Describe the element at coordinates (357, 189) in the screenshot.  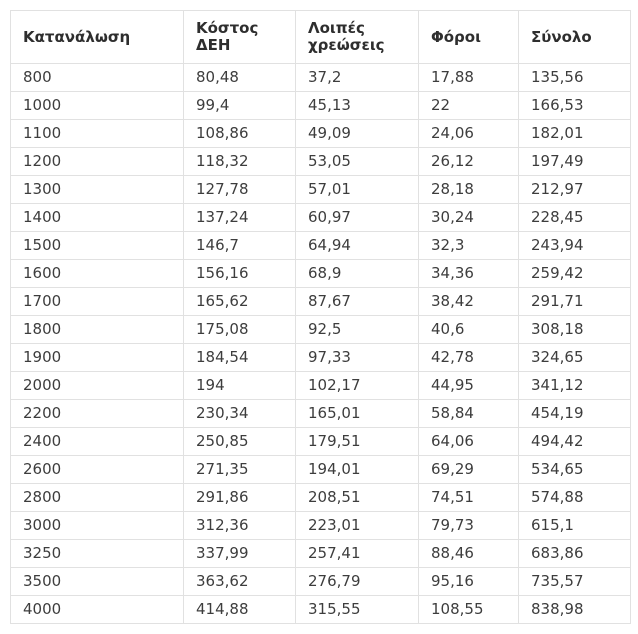
I see `table-cell: 57,01` at that location.